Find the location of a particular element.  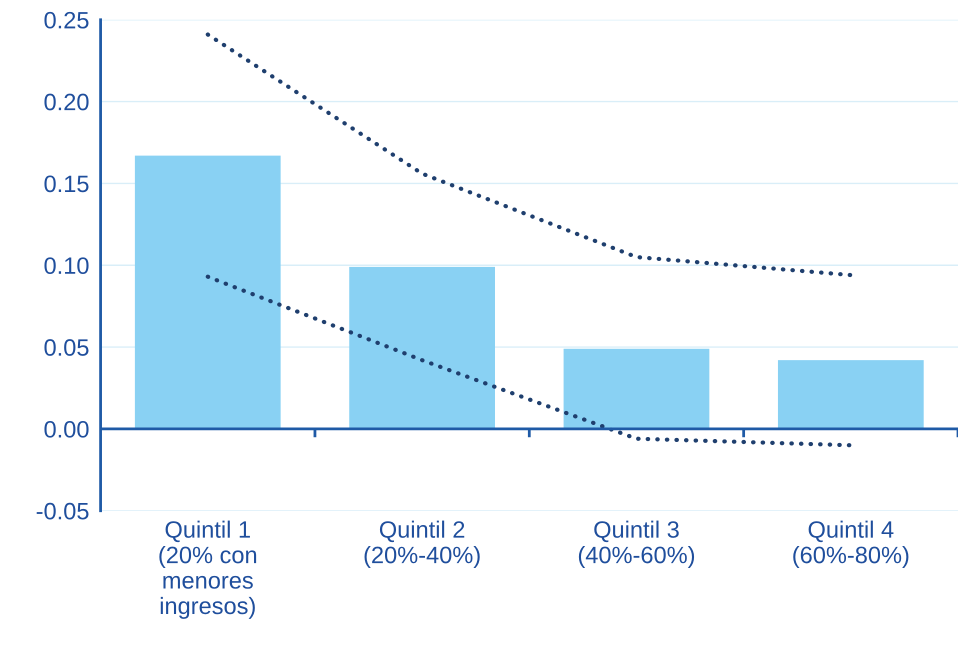

x-tick-label: Quintil 4 (60%-80%) is located at coordinates (850, 544).